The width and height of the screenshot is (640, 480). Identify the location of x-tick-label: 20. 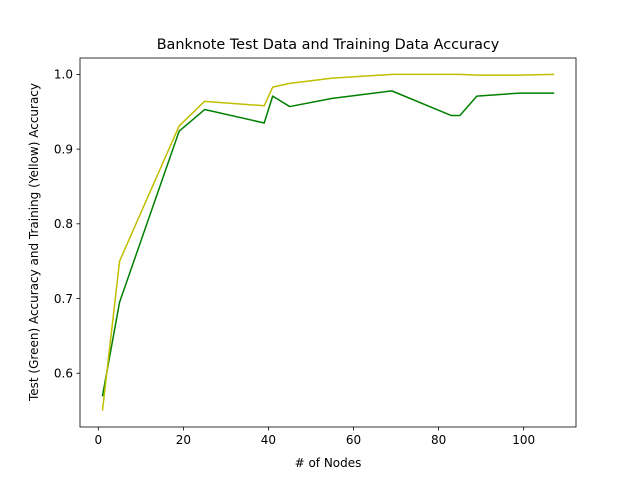
(183, 440).